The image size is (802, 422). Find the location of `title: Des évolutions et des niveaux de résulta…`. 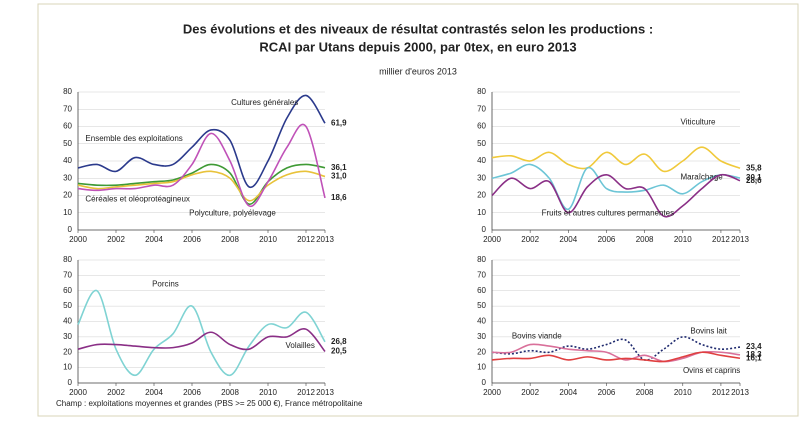

title: Des évolutions et des niveaux de résulta… is located at coordinates (418, 28).